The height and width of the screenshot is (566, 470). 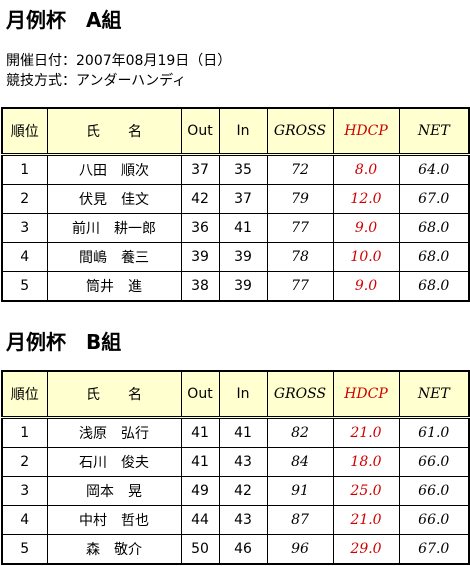 What do you see at coordinates (114, 257) in the screenshot?
I see `cell: 間嶋 養三` at bounding box center [114, 257].